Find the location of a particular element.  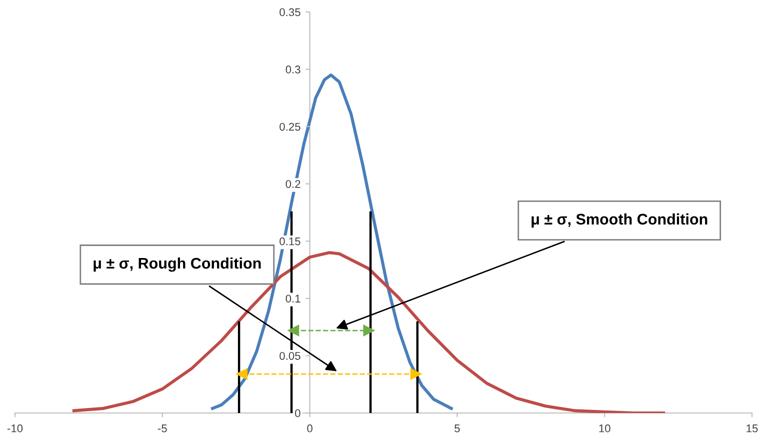

y-tick-label: 0.1 is located at coordinates (293, 298).